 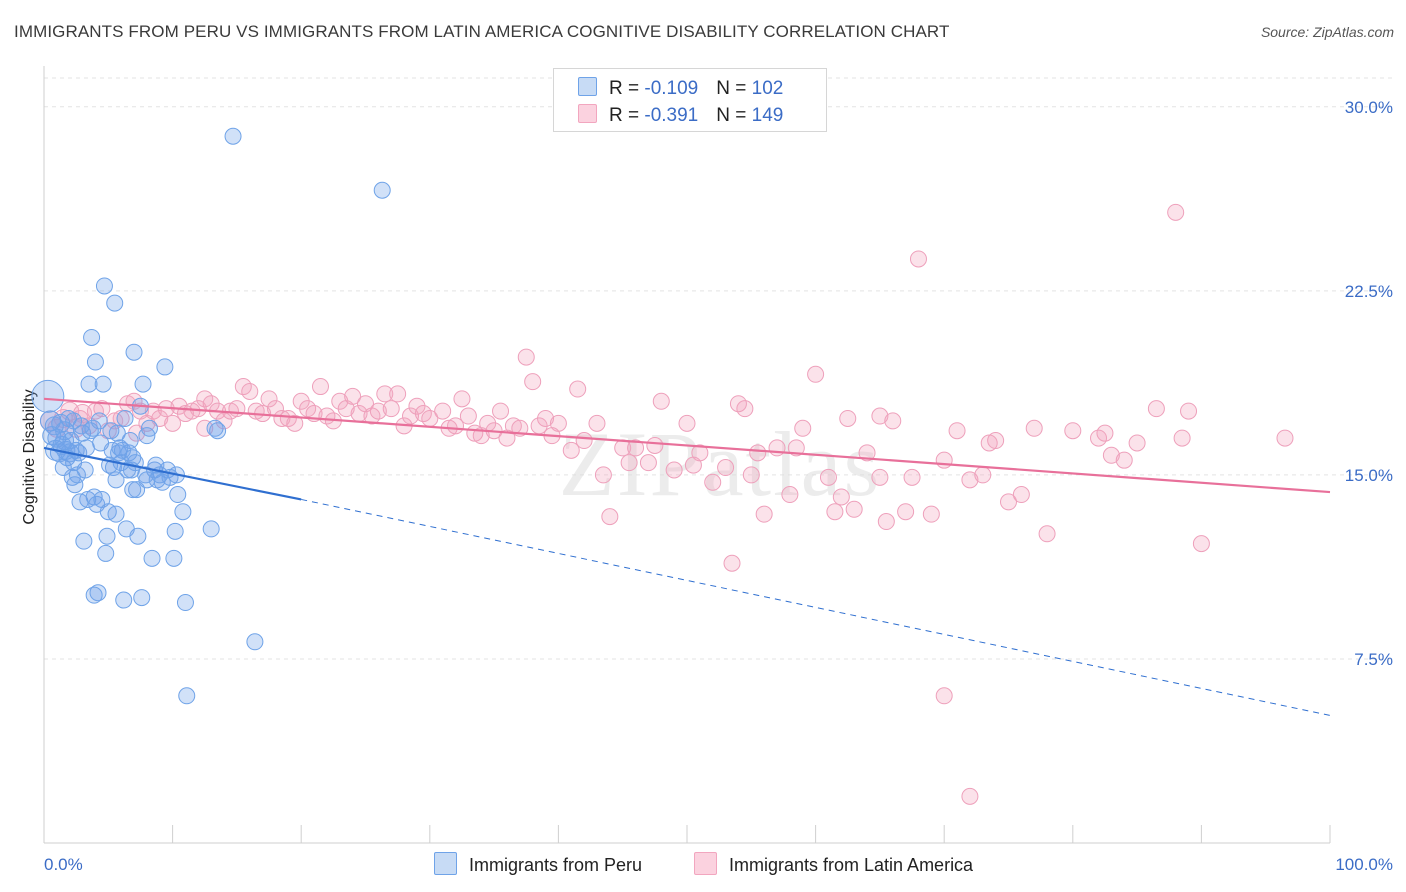 I want to click on legend-swatch-latam, so click(x=587, y=113).